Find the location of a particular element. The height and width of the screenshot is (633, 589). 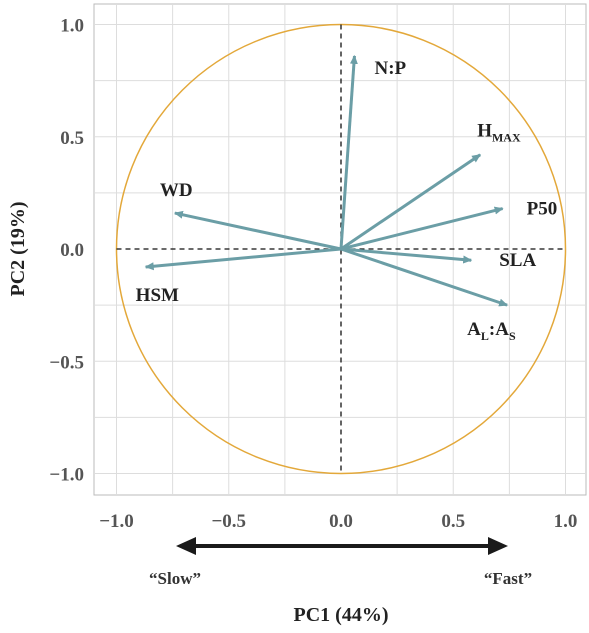

vector-label: WD is located at coordinates (176, 190).